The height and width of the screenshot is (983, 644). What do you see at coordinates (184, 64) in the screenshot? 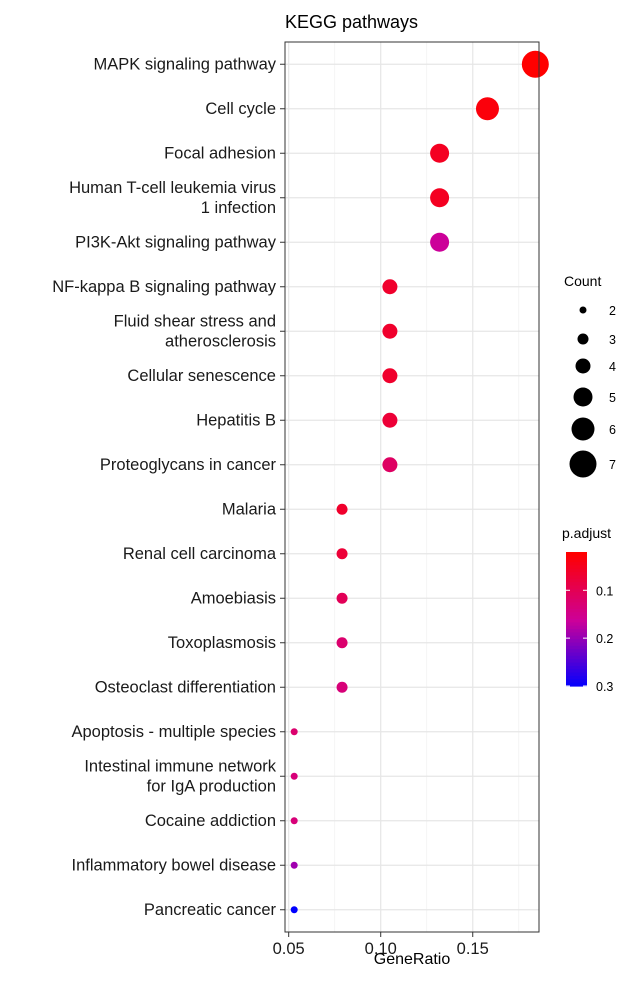
I see `y-tick-label: MAPK signaling pathway` at bounding box center [184, 64].